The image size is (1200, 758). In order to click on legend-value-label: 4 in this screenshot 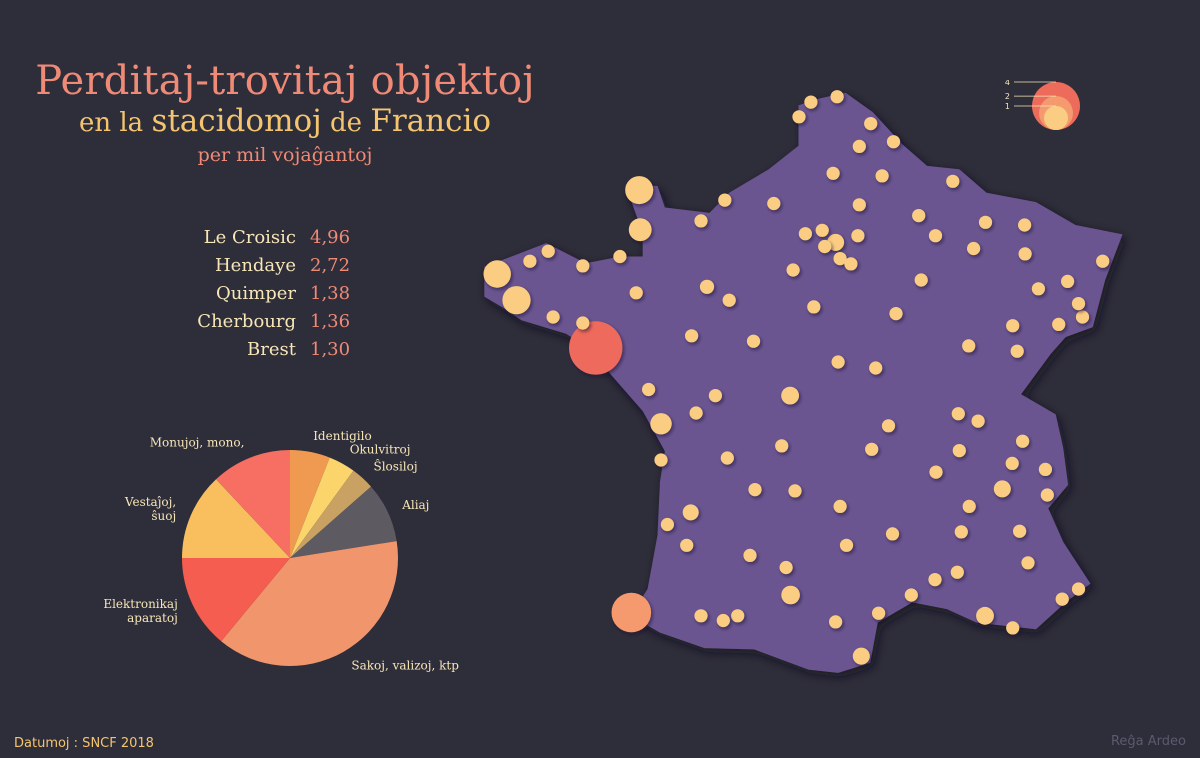, I will do `click(1007, 83)`.